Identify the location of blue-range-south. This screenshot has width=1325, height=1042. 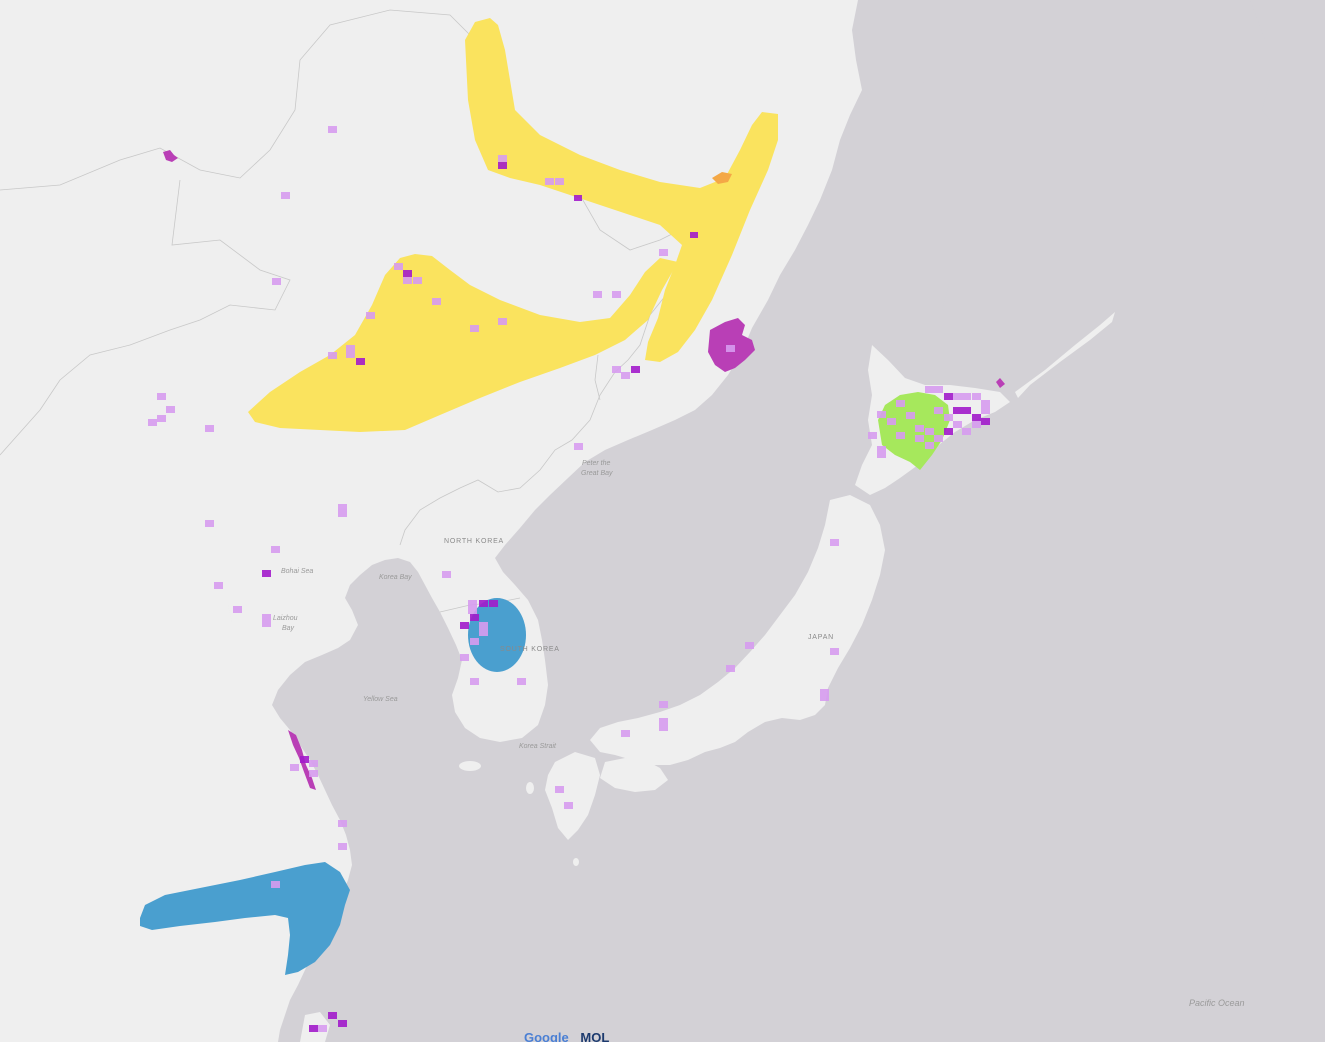
(245, 918).